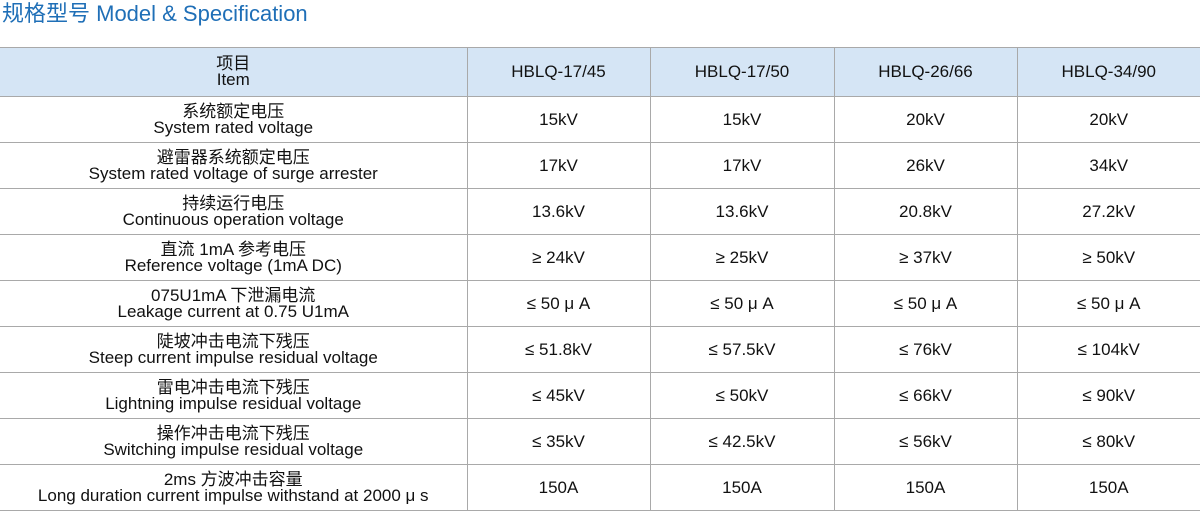 The width and height of the screenshot is (1200, 511). I want to click on value-cell: ≤ 50kV, so click(742, 395).